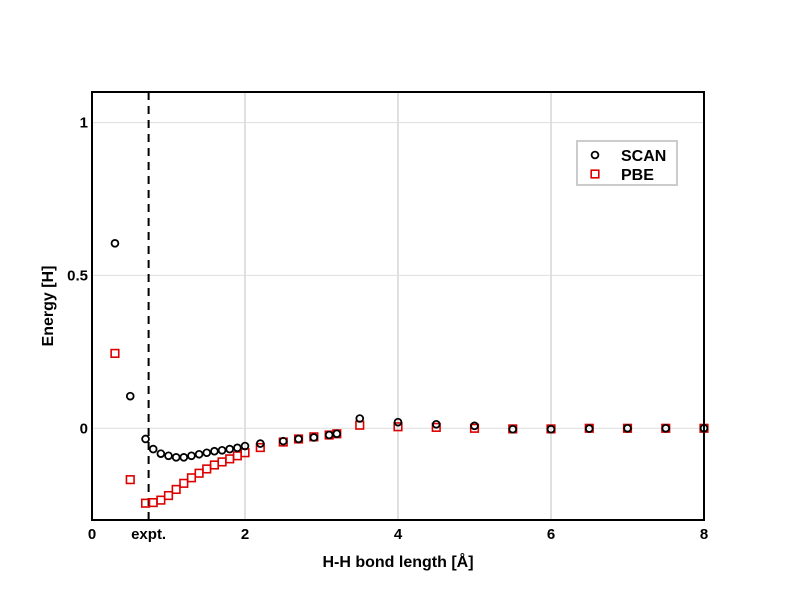  I want to click on x-axis-label: H-H bond length [Å], so click(397, 561).